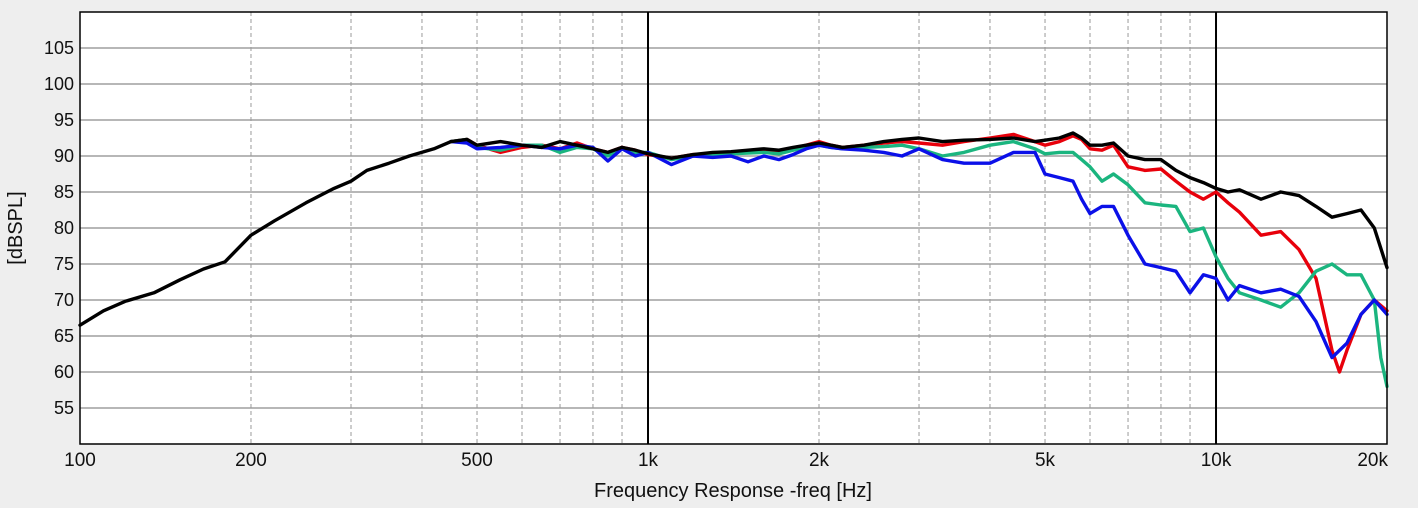  I want to click on y-tick-label: 90, so click(64, 156).